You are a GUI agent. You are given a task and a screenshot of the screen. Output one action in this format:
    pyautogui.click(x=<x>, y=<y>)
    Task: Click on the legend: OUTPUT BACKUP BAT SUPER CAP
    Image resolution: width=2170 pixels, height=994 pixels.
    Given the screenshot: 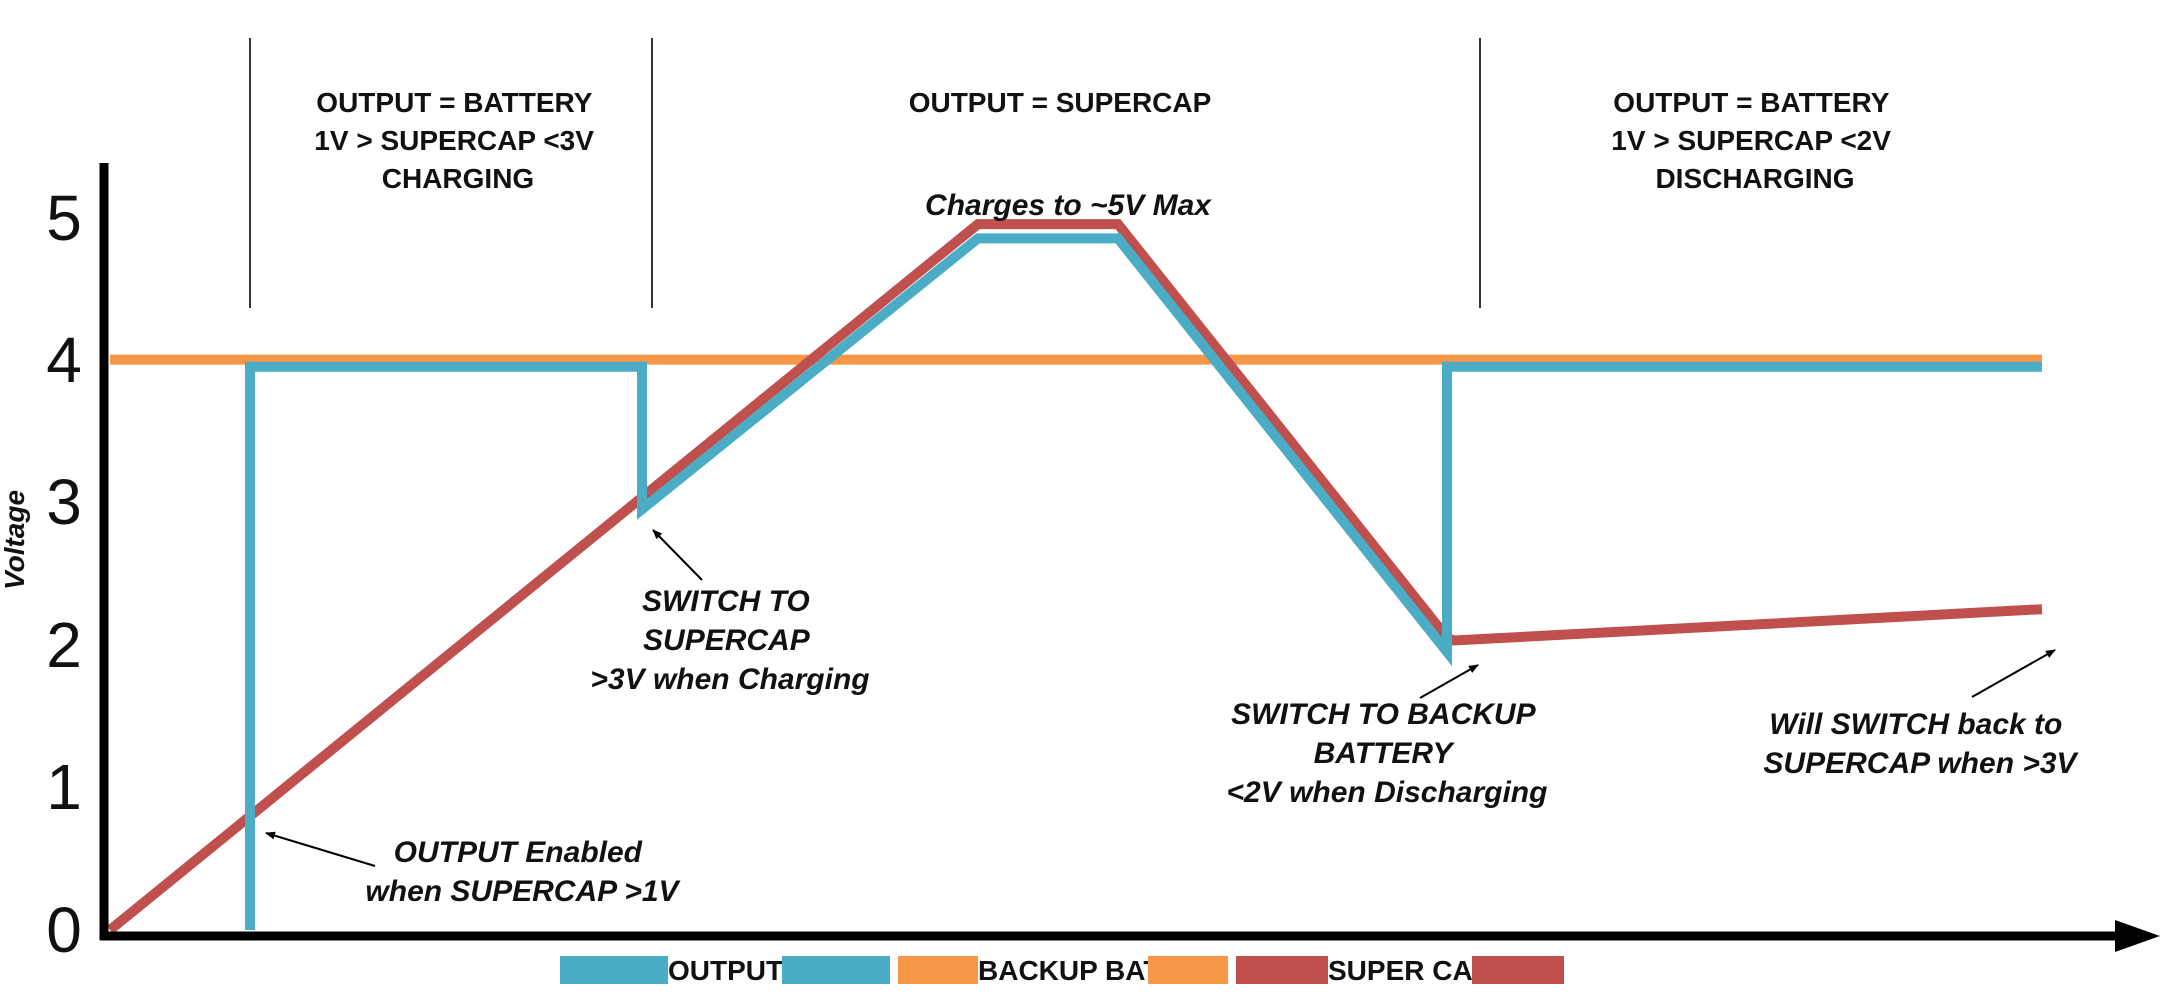 What is the action you would take?
    pyautogui.click(x=1062, y=970)
    